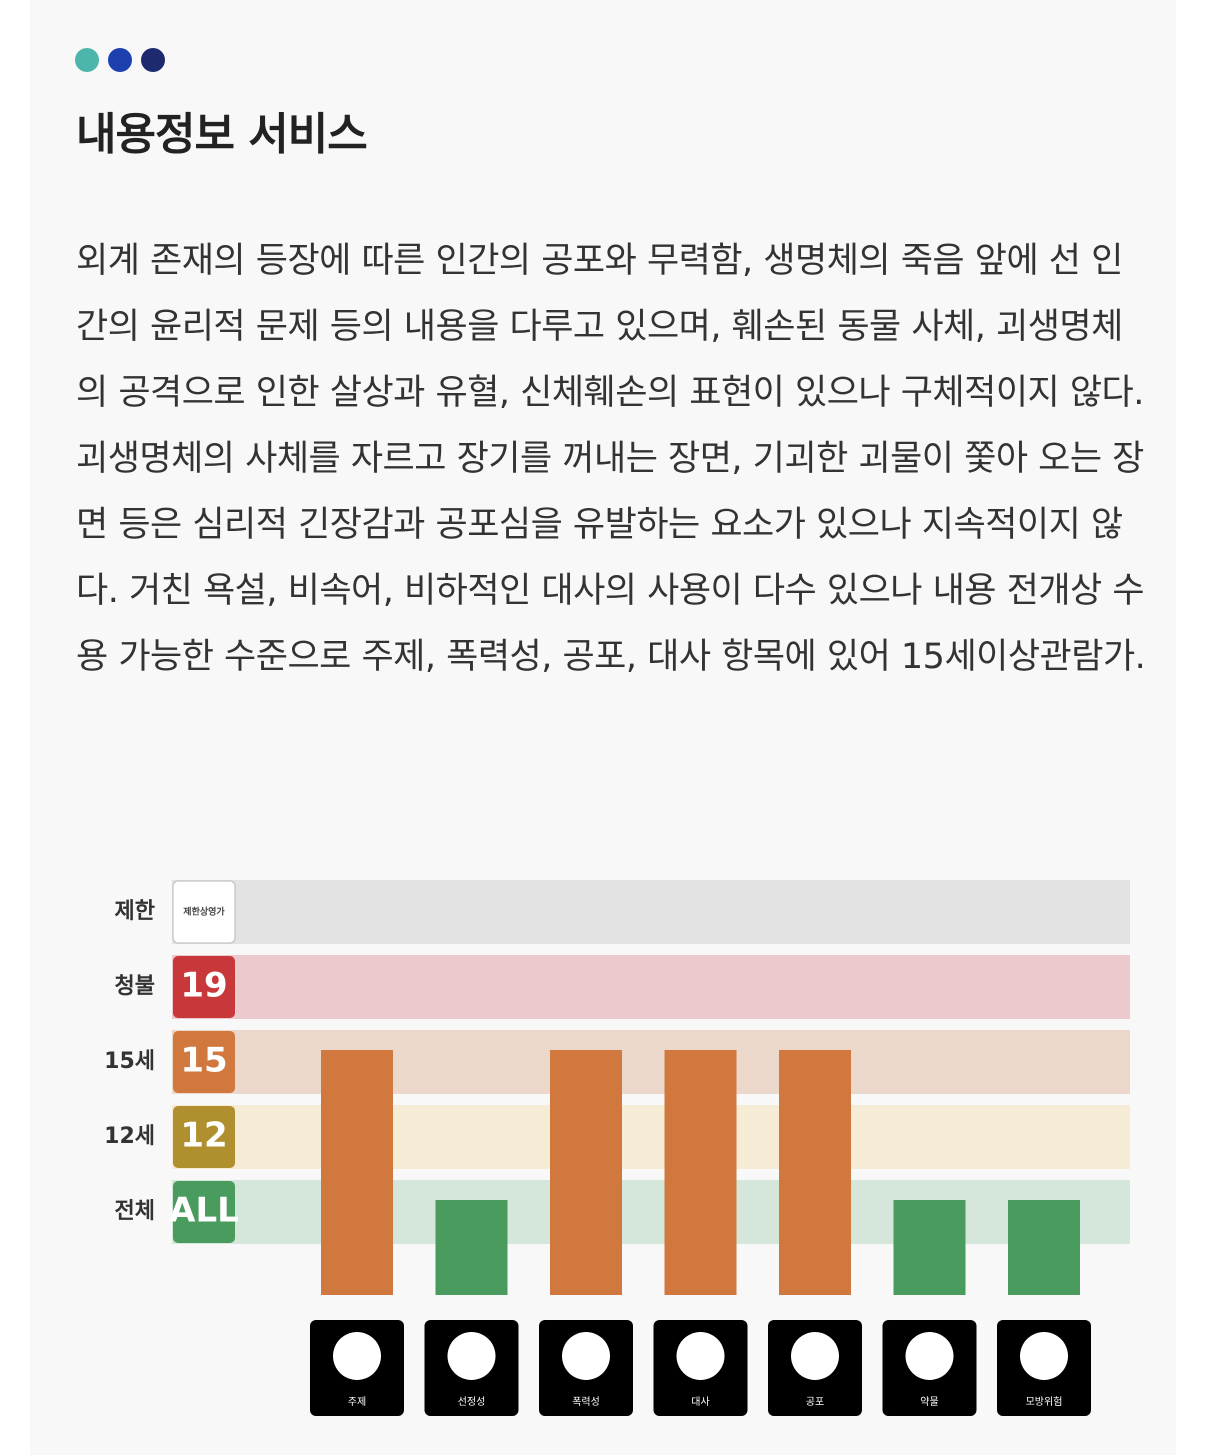 This screenshot has width=1206, height=1455. I want to click on category-label: 약물, so click(929, 1402).